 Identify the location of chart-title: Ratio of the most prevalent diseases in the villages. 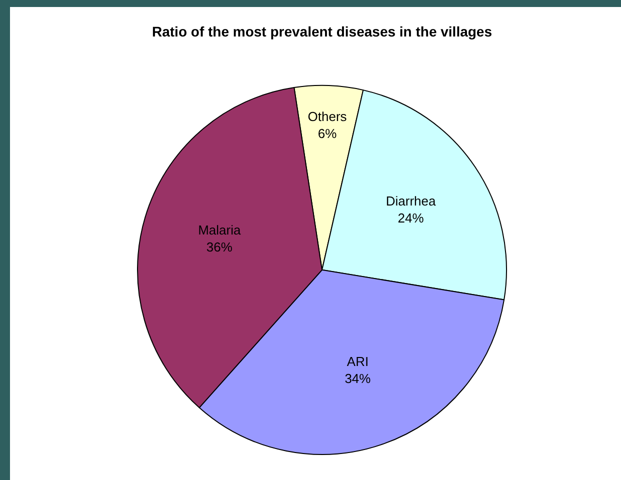
(322, 31).